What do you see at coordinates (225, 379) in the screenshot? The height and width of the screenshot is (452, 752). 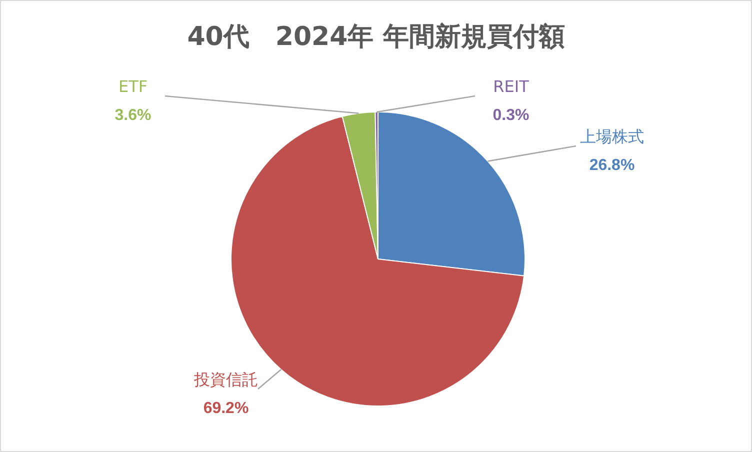 I see `slice-label: 投資信託` at bounding box center [225, 379].